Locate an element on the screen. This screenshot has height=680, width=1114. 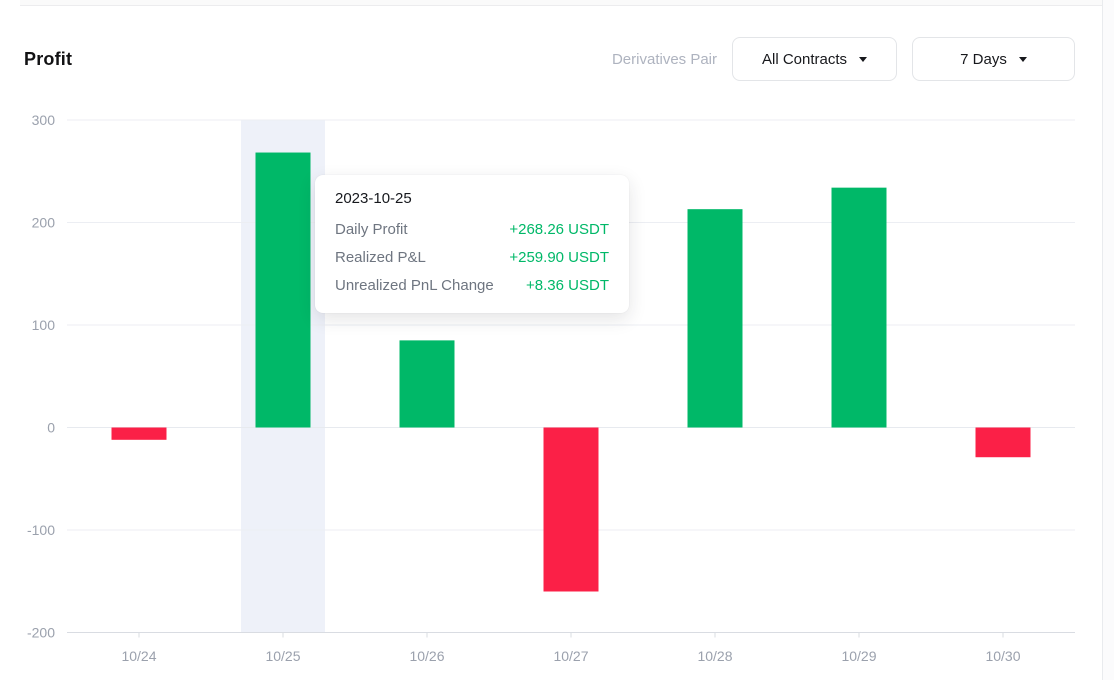
y-axis-tick-label: 100 is located at coordinates (44, 325).